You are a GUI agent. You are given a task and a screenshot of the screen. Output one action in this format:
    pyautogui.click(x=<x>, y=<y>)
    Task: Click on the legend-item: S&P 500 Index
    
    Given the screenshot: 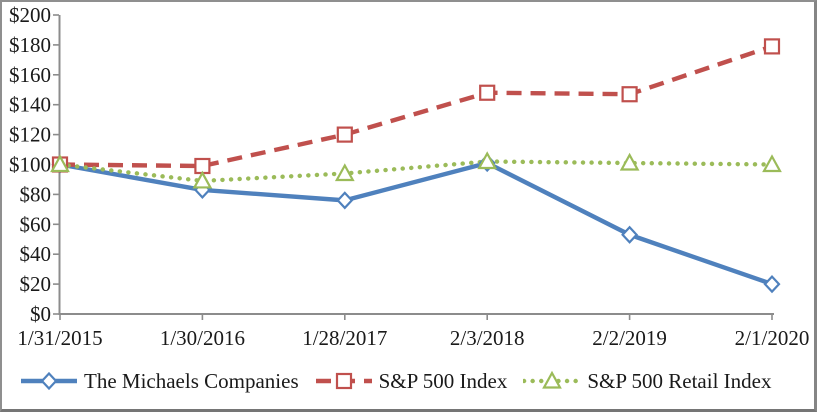 What is the action you would take?
    pyautogui.click(x=411, y=381)
    